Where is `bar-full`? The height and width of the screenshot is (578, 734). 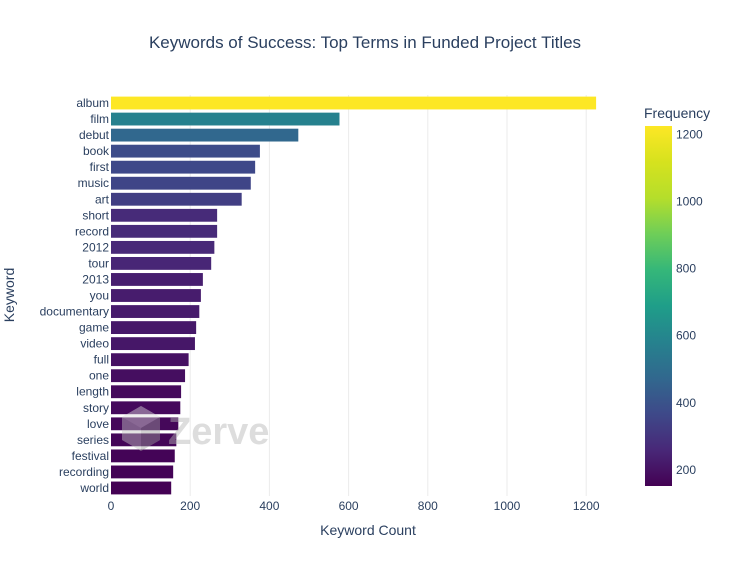
bar-full is located at coordinates (150, 360).